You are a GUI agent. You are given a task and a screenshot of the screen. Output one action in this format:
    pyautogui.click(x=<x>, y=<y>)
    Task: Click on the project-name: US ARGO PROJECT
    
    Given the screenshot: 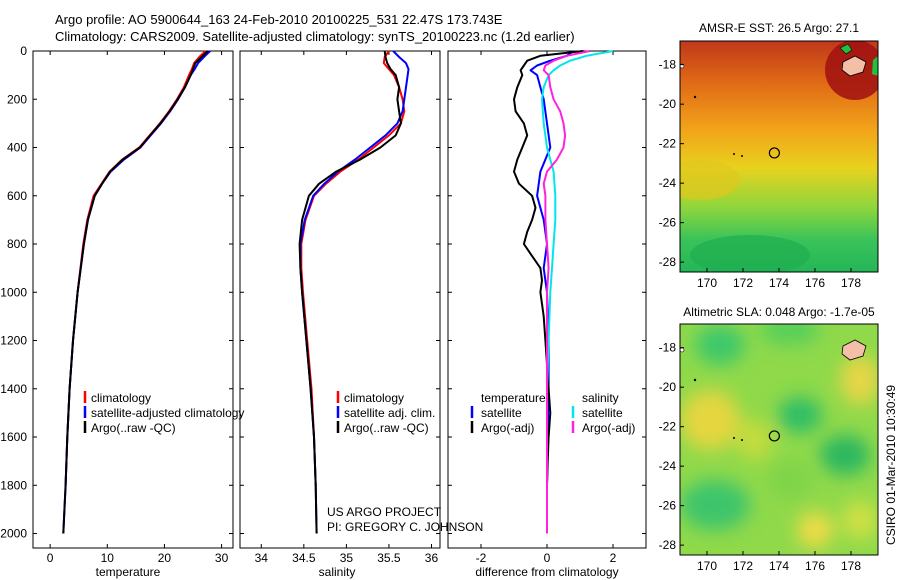 What is the action you would take?
    pyautogui.click(x=384, y=512)
    